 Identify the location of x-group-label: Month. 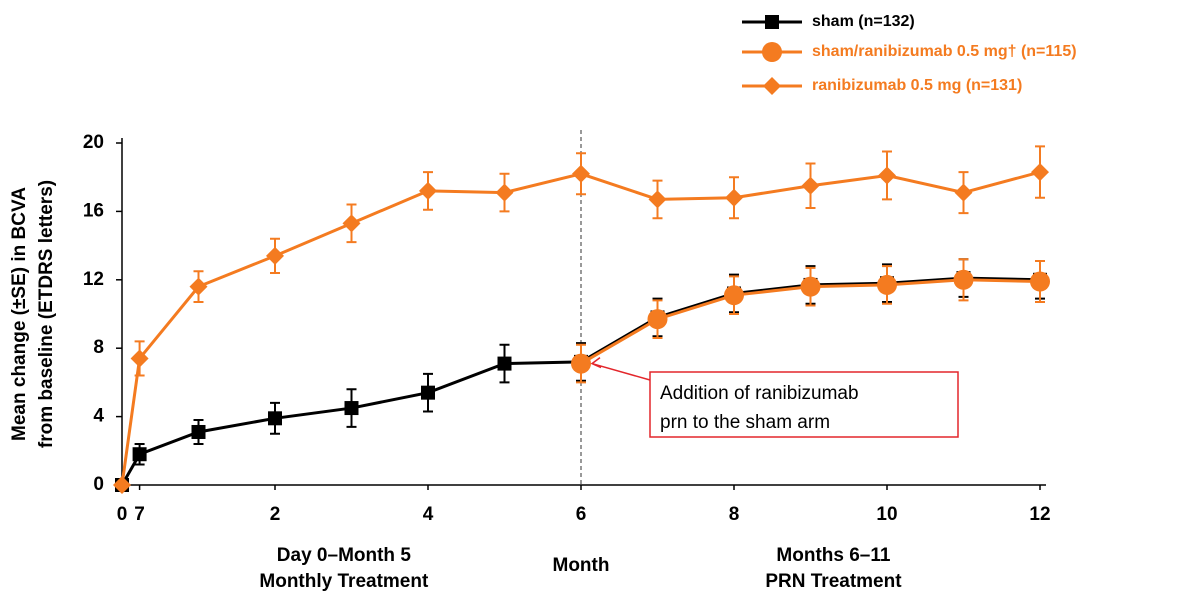
(581, 565).